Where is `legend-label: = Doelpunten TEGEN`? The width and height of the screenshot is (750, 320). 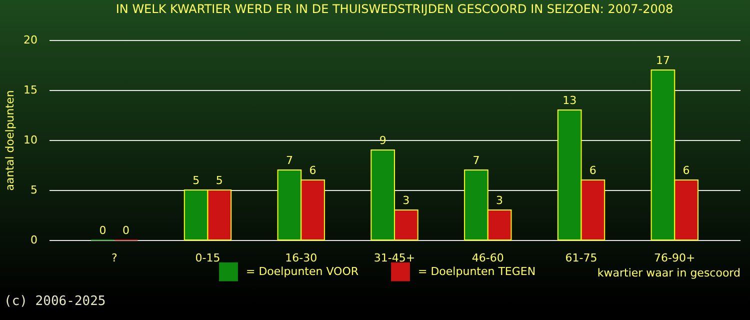 legend-label: = Doelpunten TEGEN is located at coordinates (477, 271).